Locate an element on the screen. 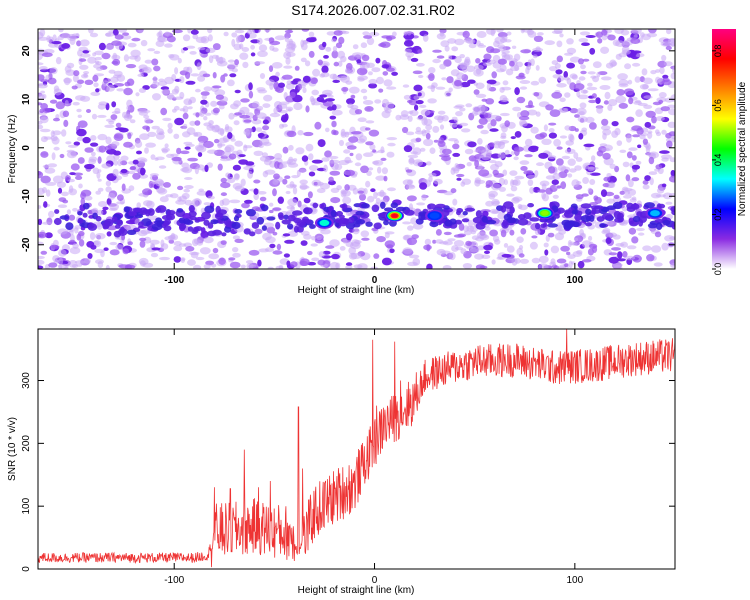  y-tick-label: 0 is located at coordinates (26, 148).